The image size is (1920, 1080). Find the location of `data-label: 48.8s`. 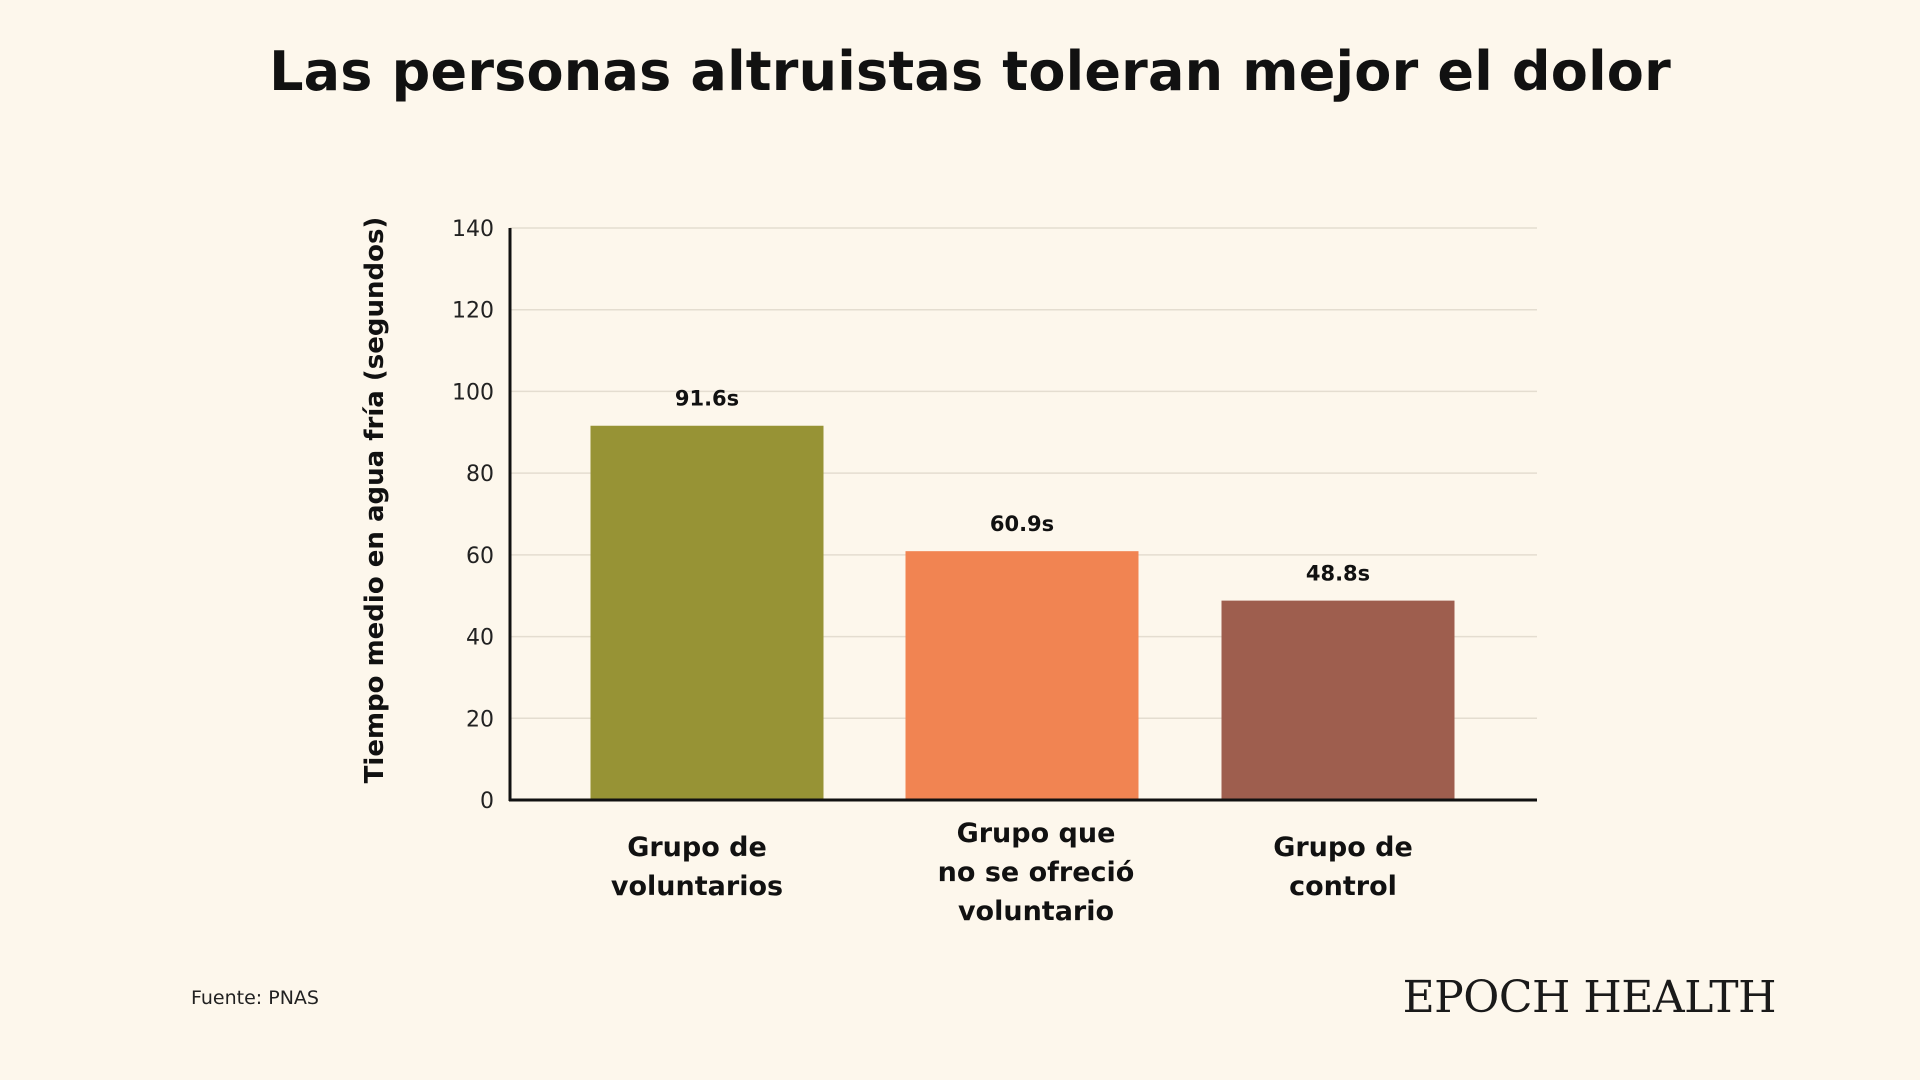

data-label: 48.8s is located at coordinates (1338, 574).